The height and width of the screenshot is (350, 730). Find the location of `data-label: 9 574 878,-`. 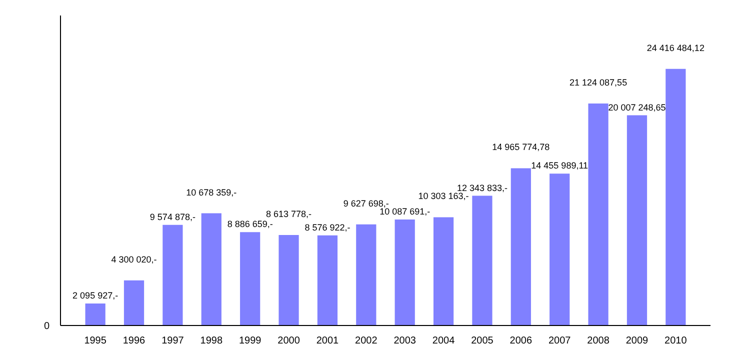

data-label: 9 574 878,- is located at coordinates (173, 217).